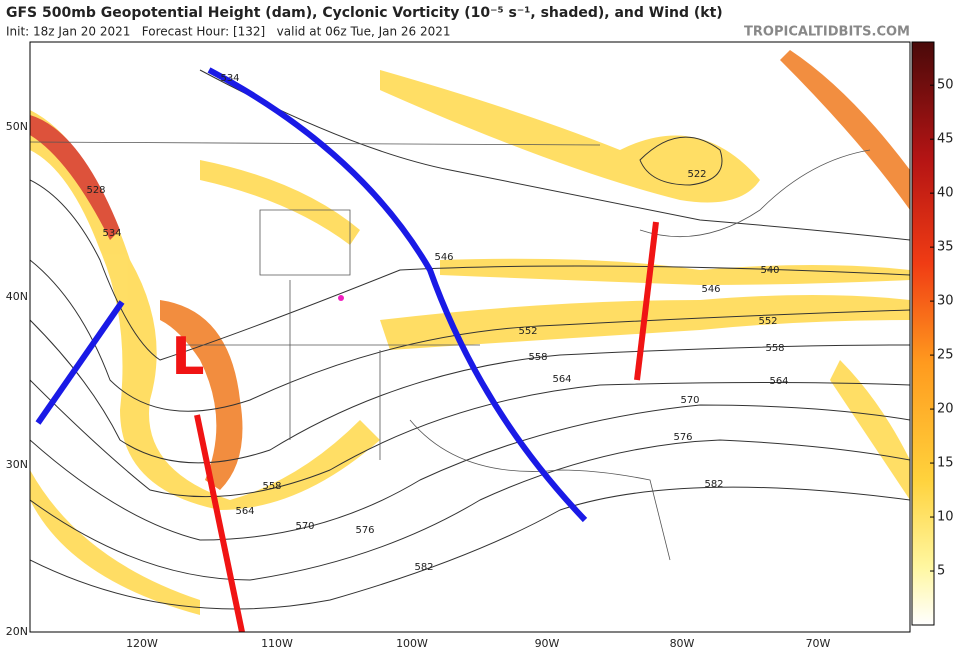 Image resolution: width=960 pixels, height=656 pixels. I want to click on colorbar-label: 20, so click(945, 409).